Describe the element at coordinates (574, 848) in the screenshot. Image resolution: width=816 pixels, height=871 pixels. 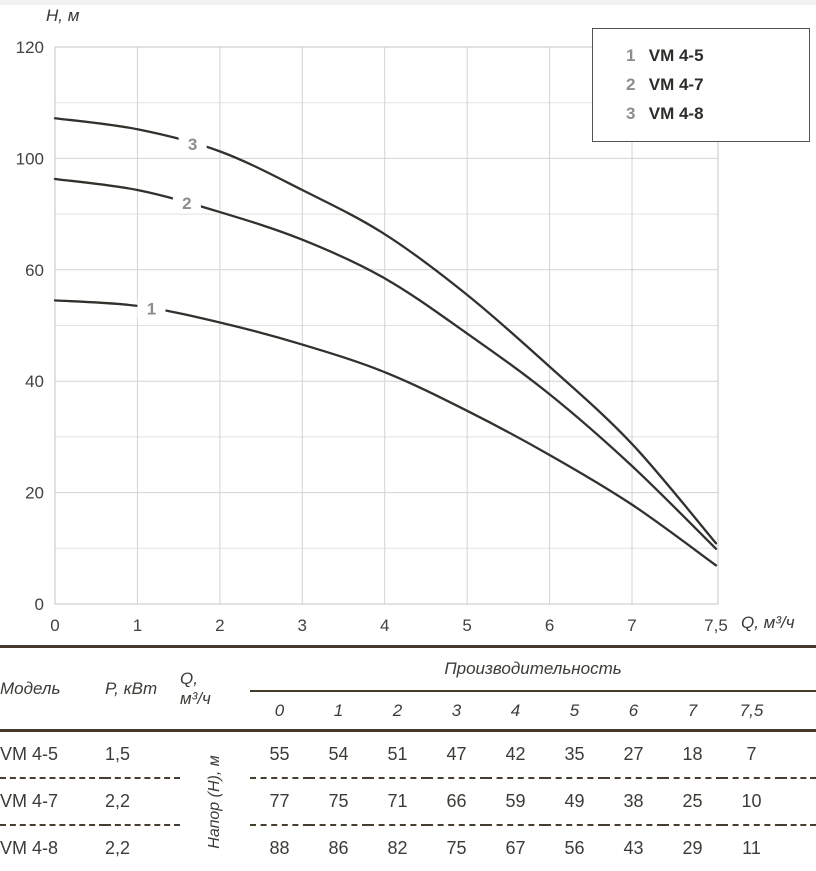
I see `head-value: 56` at that location.